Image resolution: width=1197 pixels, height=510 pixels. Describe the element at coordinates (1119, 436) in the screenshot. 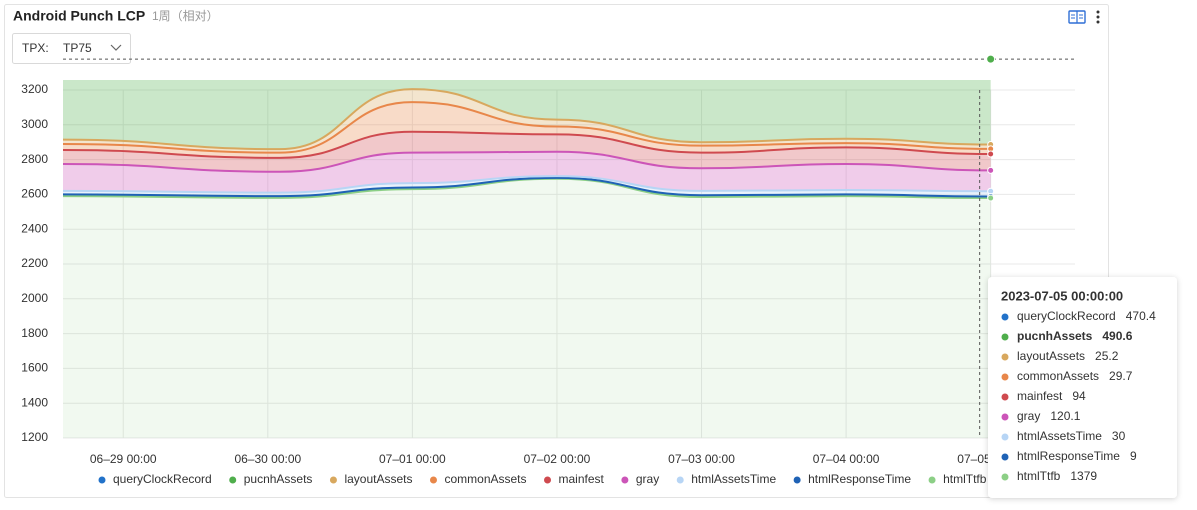

I see `tooltip-value: 30` at that location.